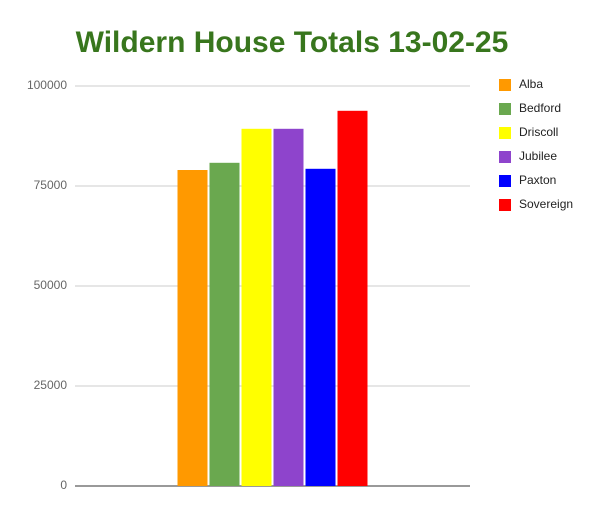  Describe the element at coordinates (538, 156) in the screenshot. I see `legend-label: Jubilee` at that location.